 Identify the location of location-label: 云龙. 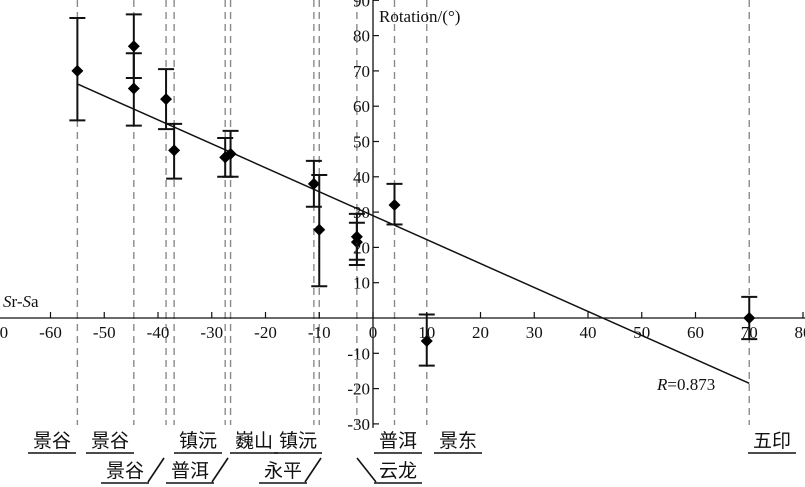
(398, 471).